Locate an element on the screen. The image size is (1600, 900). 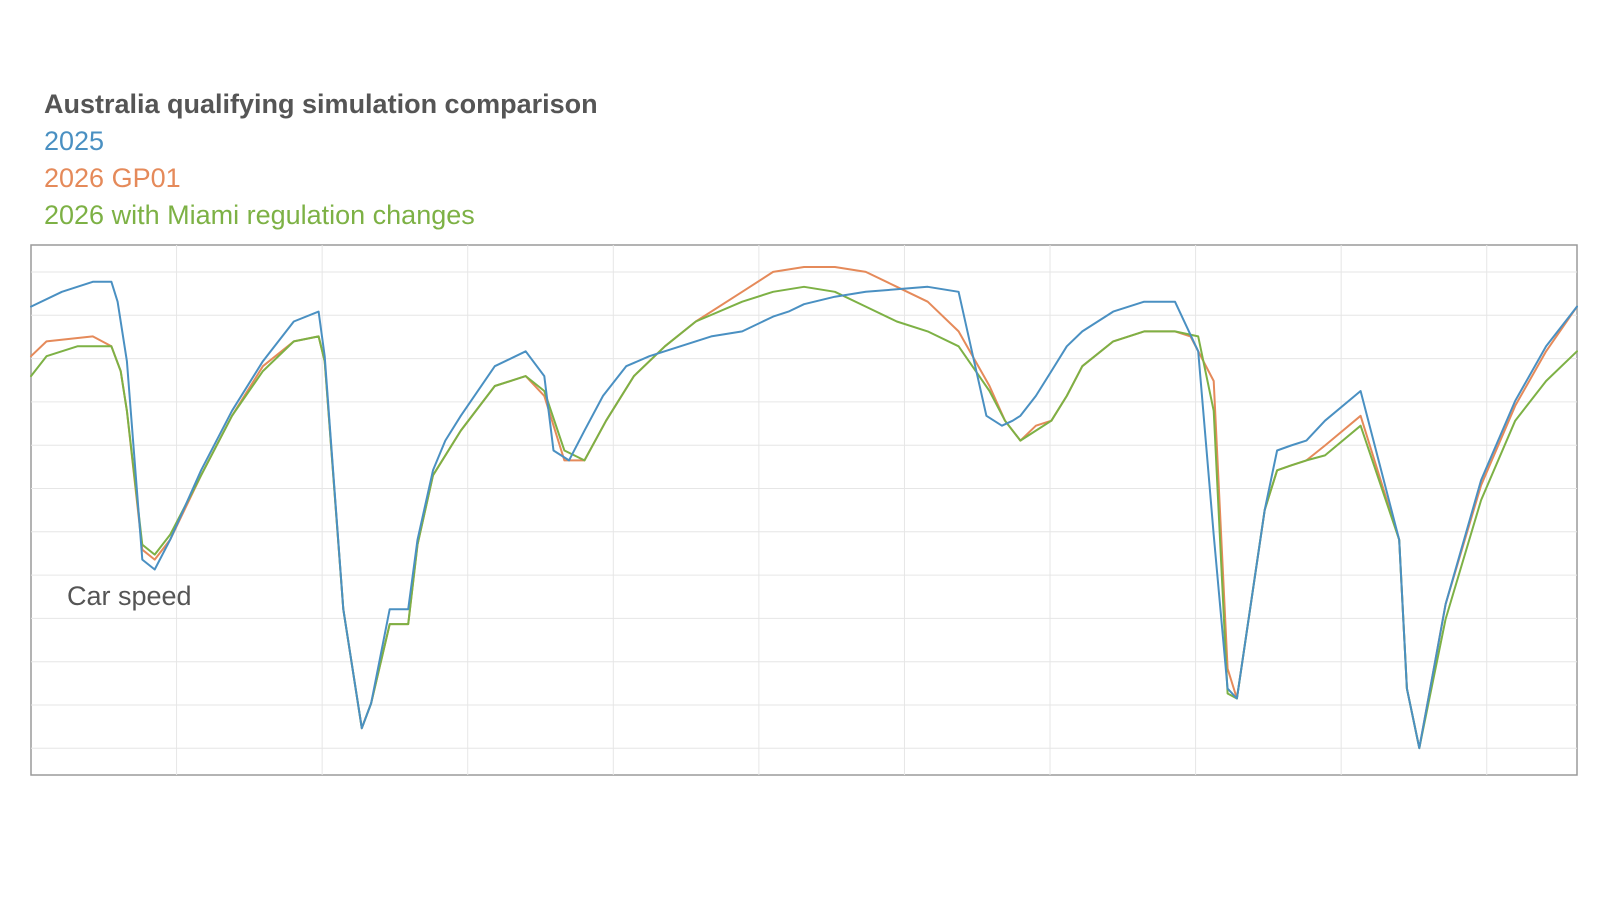
legend-entry-2026-gp01: 2026 GP01 is located at coordinates (112, 178).